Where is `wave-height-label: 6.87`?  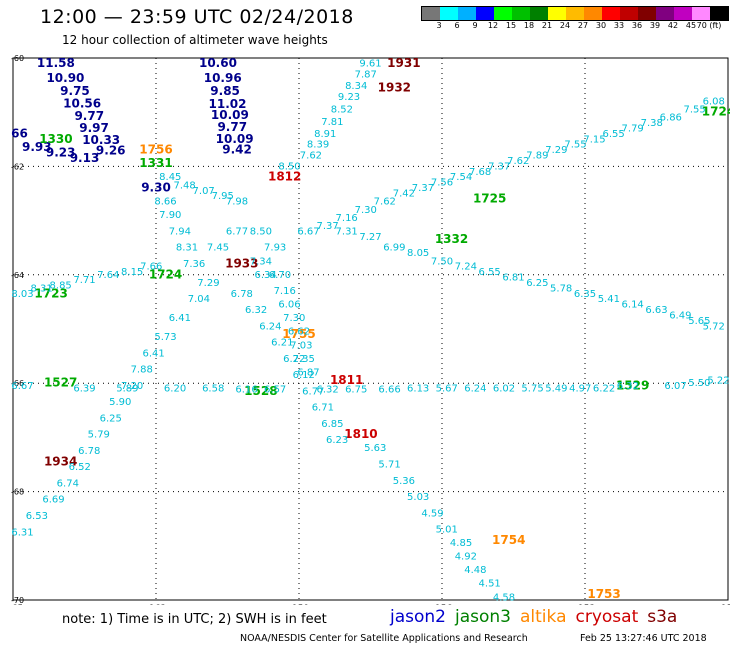 wave-height-label: 6.87 is located at coordinates (308, 372).